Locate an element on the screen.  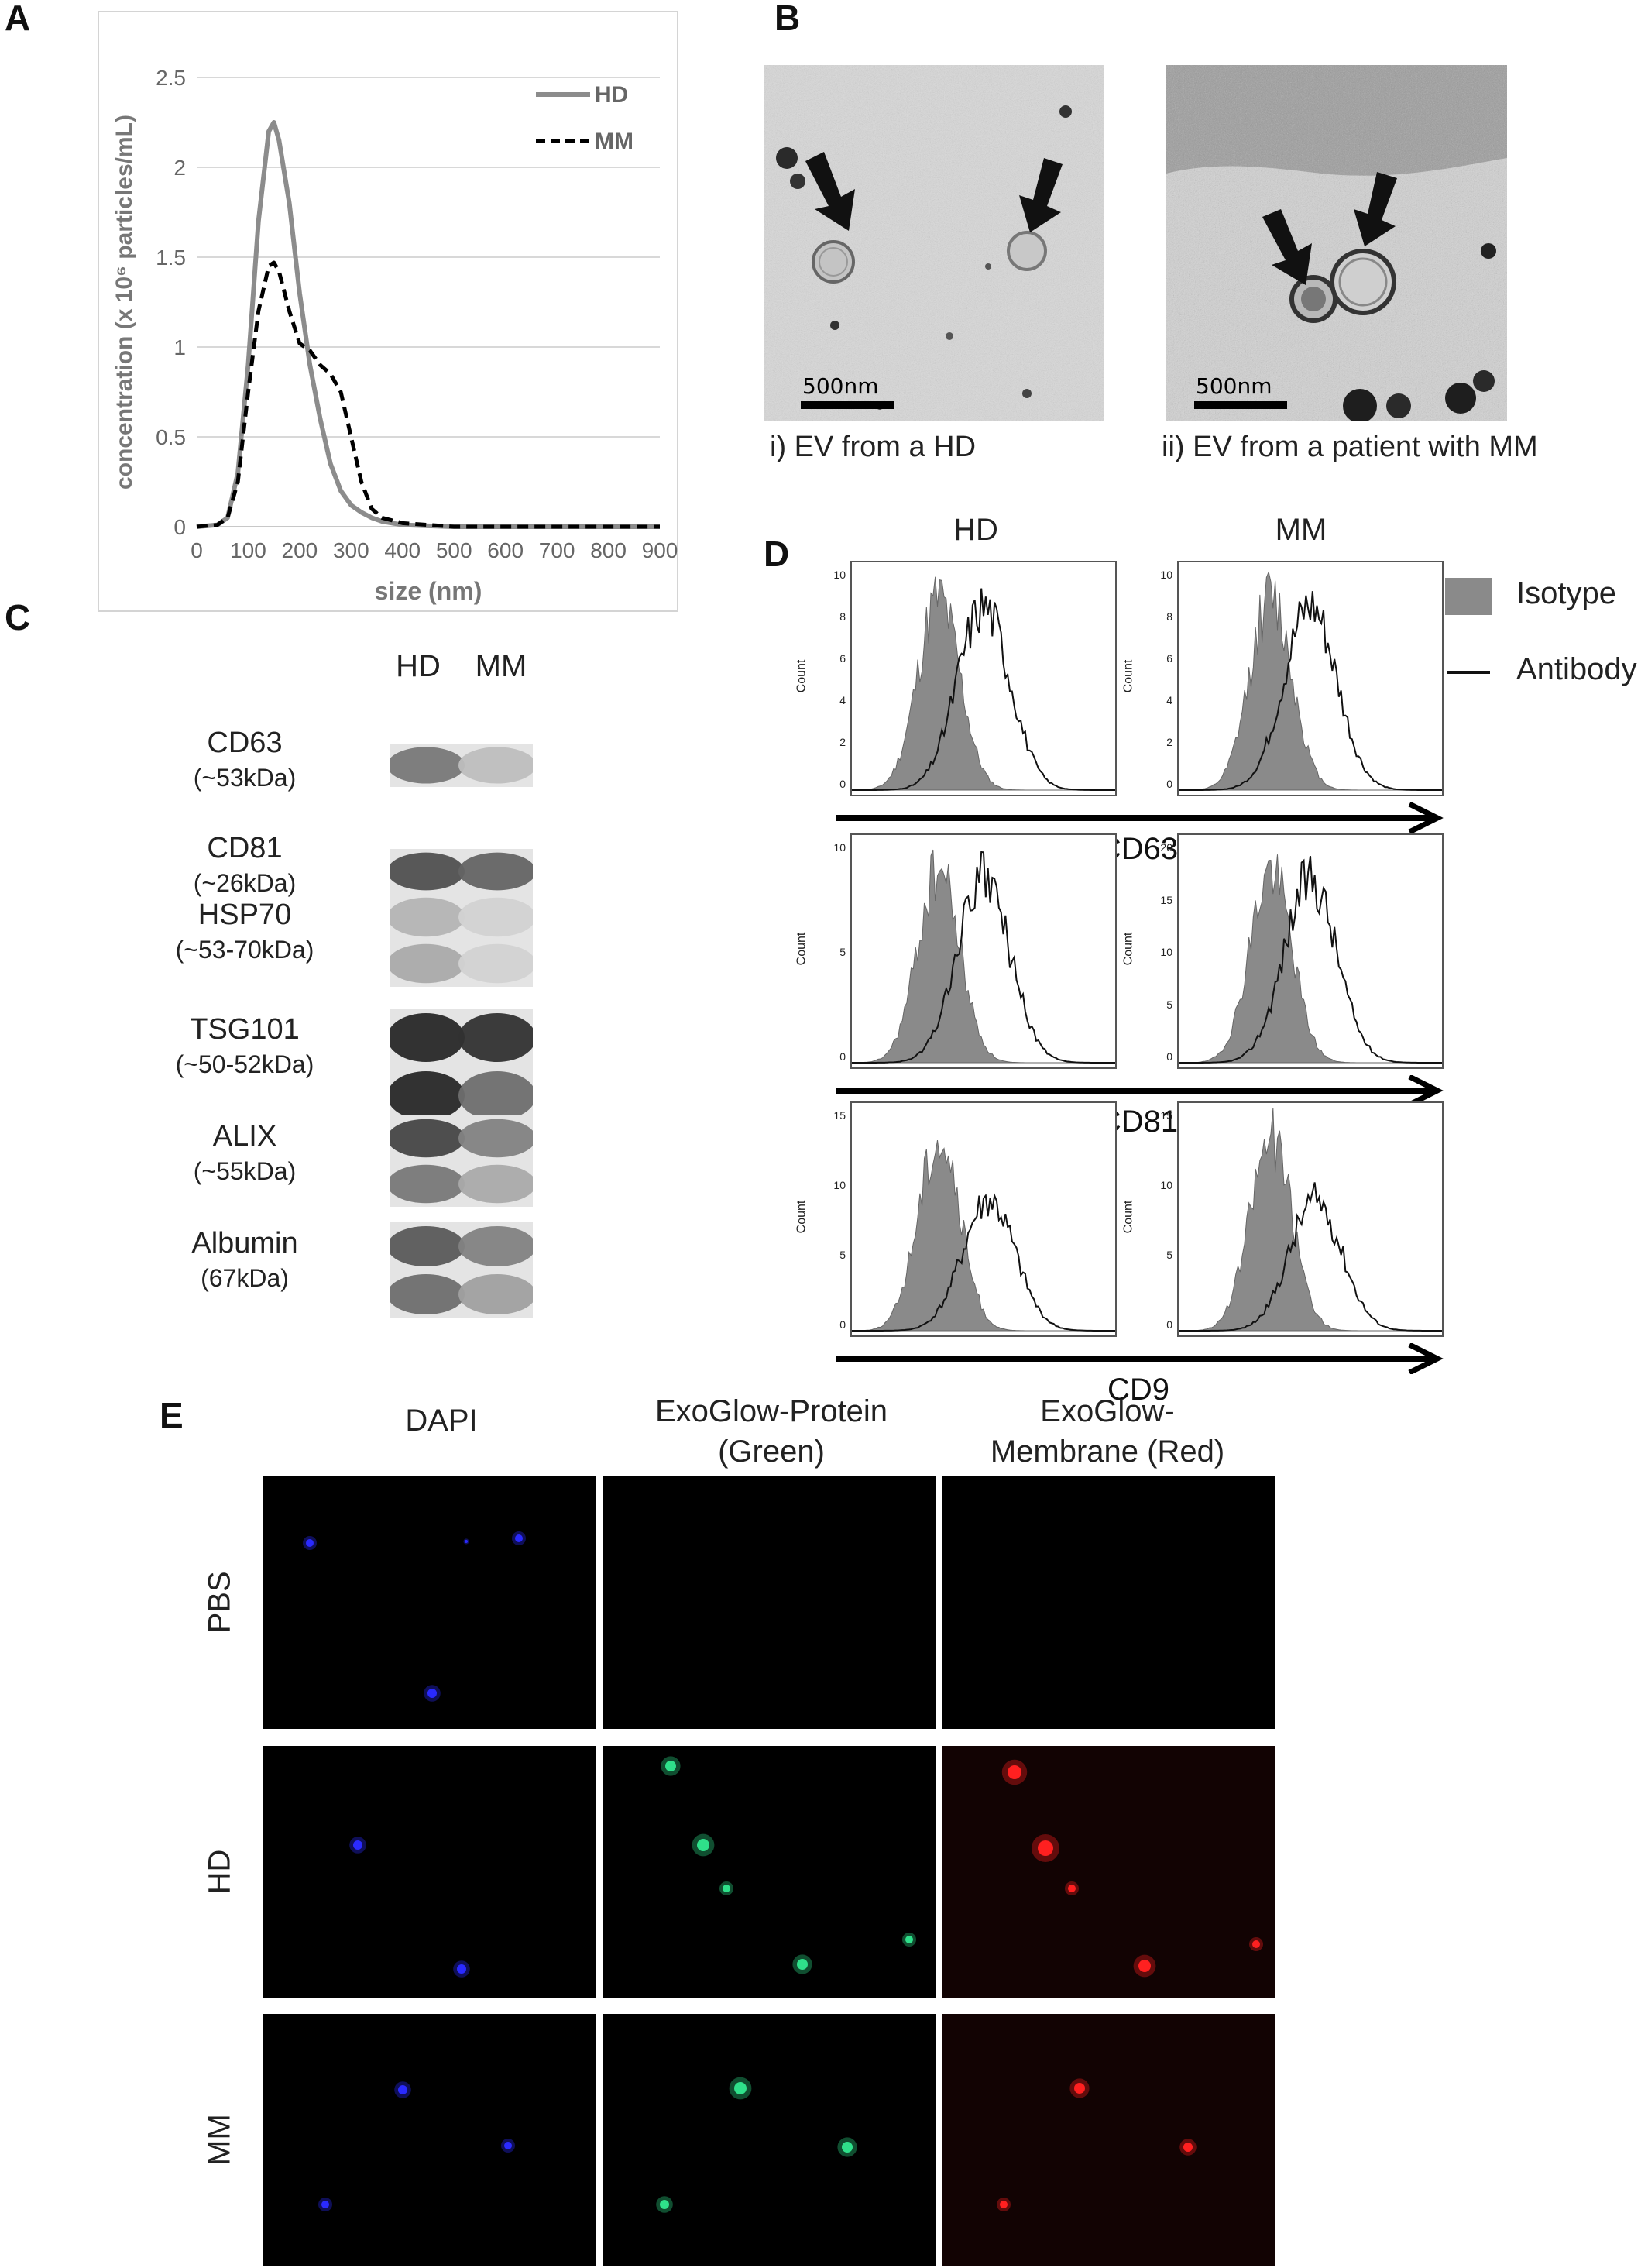
fluor-image-mm-green is located at coordinates (769, 2140).